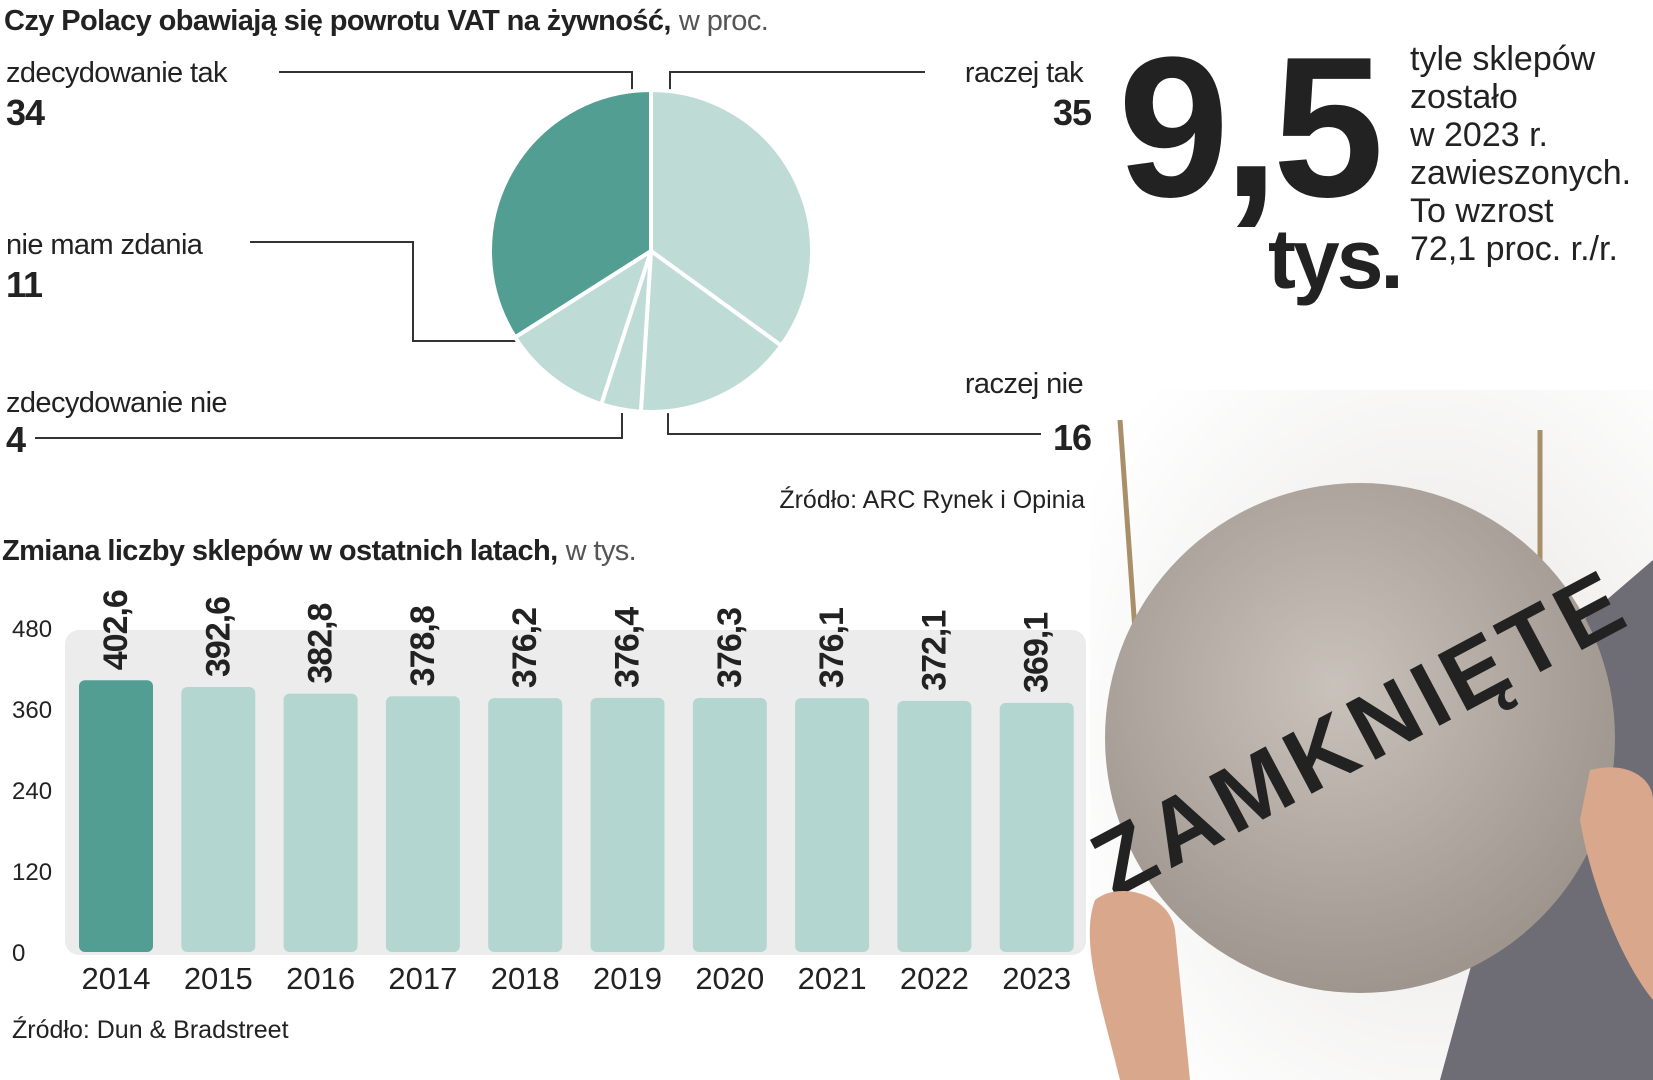  Describe the element at coordinates (105, 245) in the screenshot. I see `slice-label: nie mam zdania` at that location.